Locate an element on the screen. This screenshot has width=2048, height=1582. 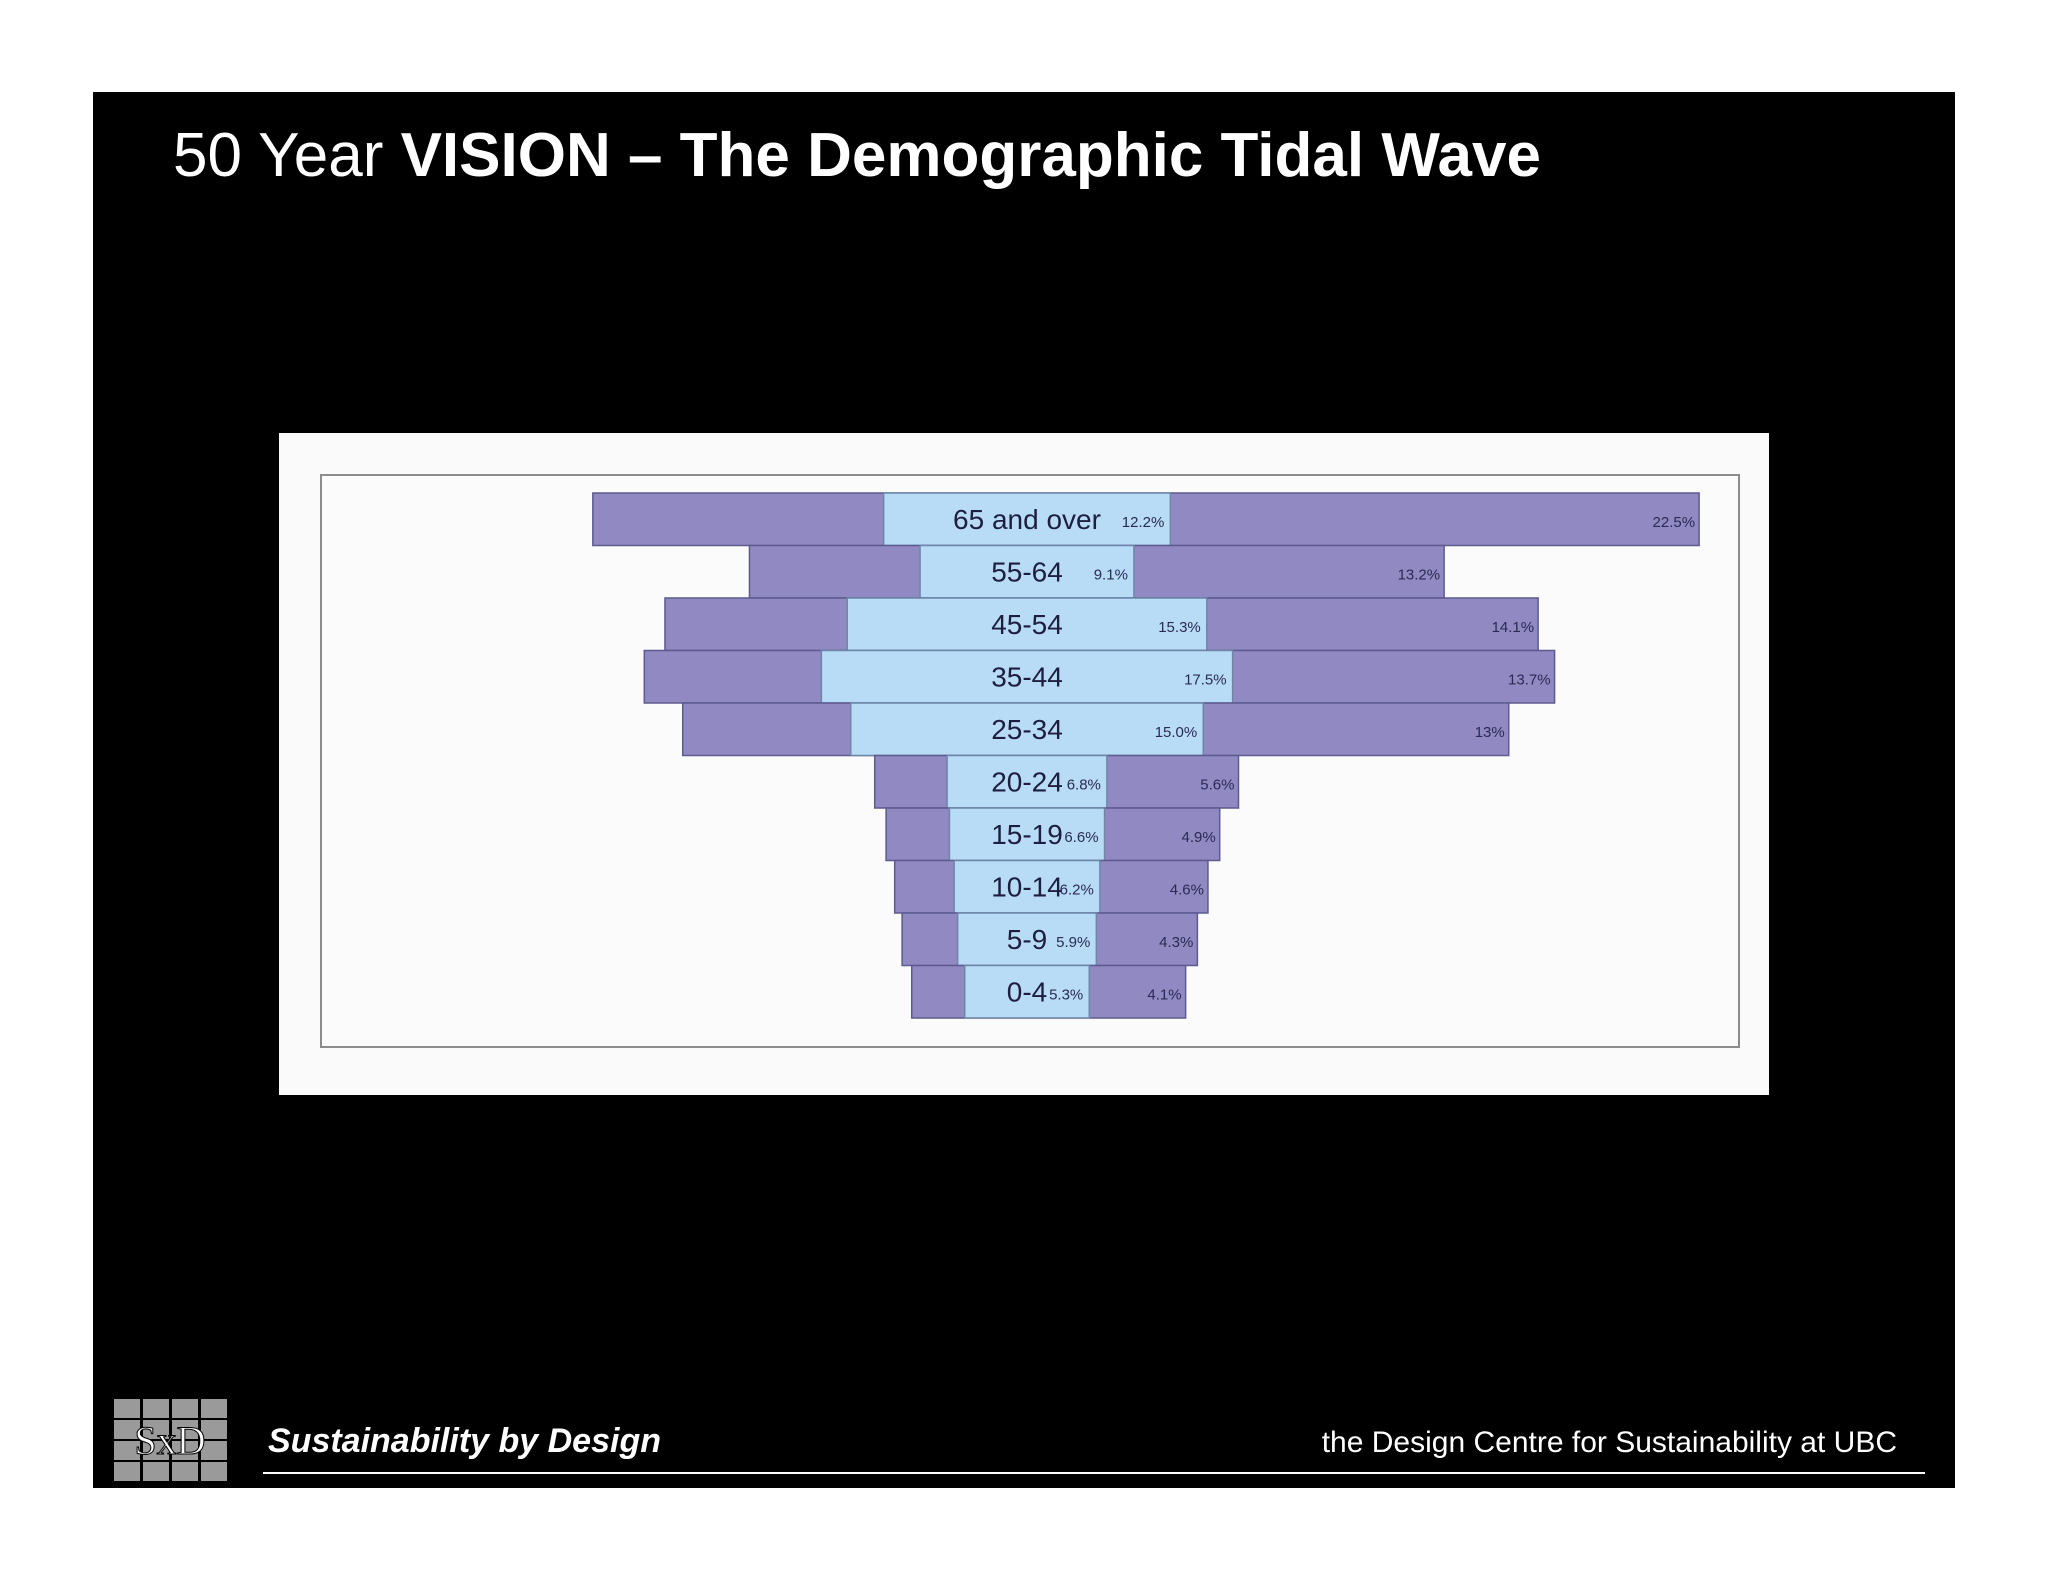
category-label: 25-34 is located at coordinates (1027, 729).